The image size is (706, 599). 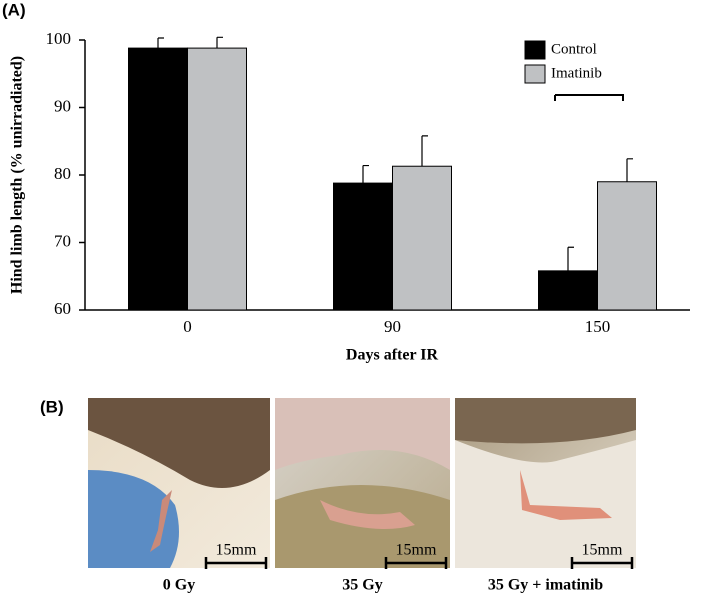 What do you see at coordinates (62, 105) in the screenshot?
I see `y-tick-label: 90` at bounding box center [62, 105].